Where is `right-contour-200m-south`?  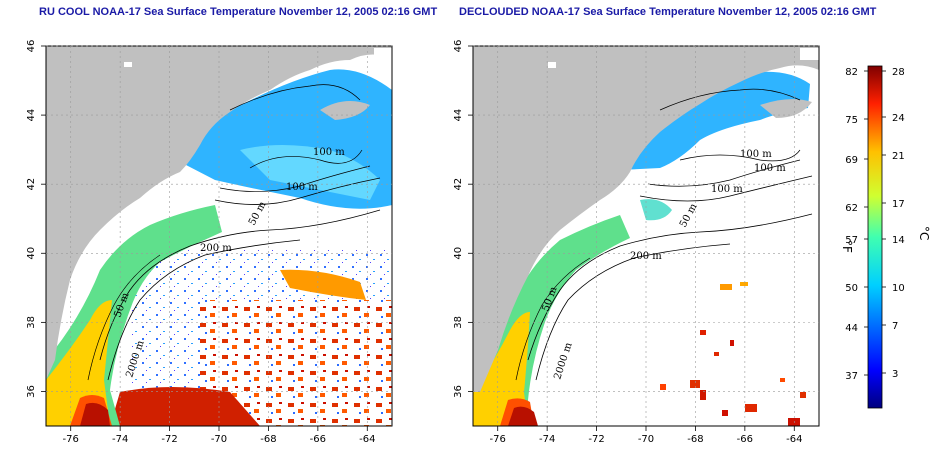 right-contour-200m-south is located at coordinates (670, 287).